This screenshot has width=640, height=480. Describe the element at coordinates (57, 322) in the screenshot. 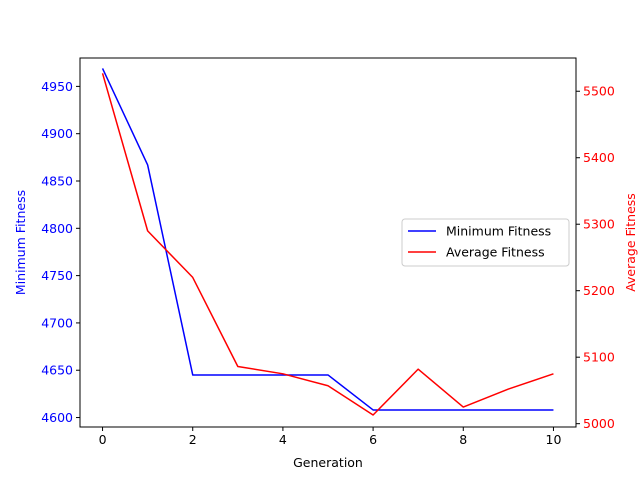

I see `left-tick-label: 4700` at that location.